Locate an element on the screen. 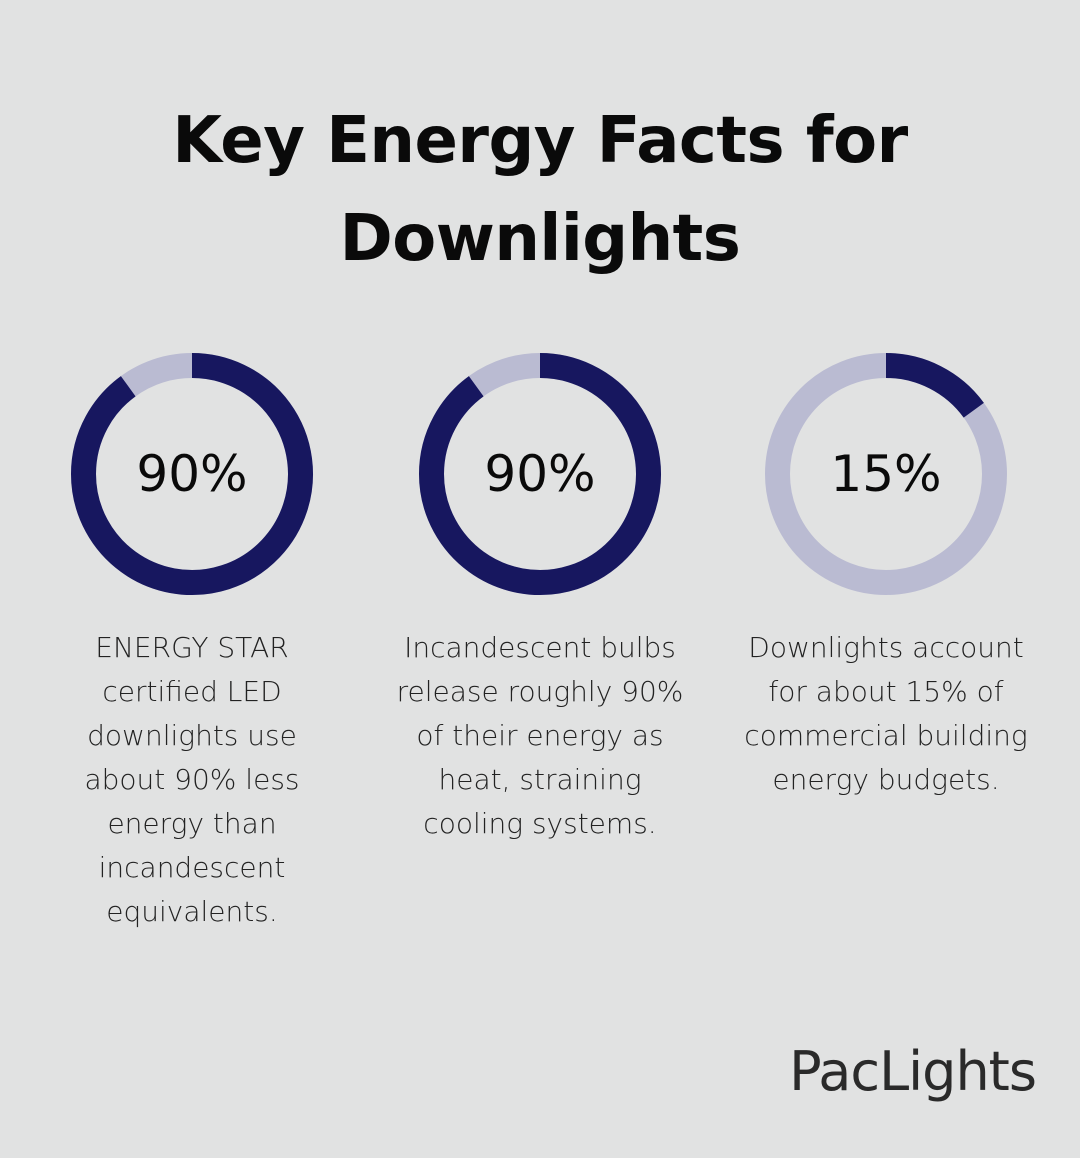  title: Key Energy Facts for Downlights is located at coordinates (540, 190).